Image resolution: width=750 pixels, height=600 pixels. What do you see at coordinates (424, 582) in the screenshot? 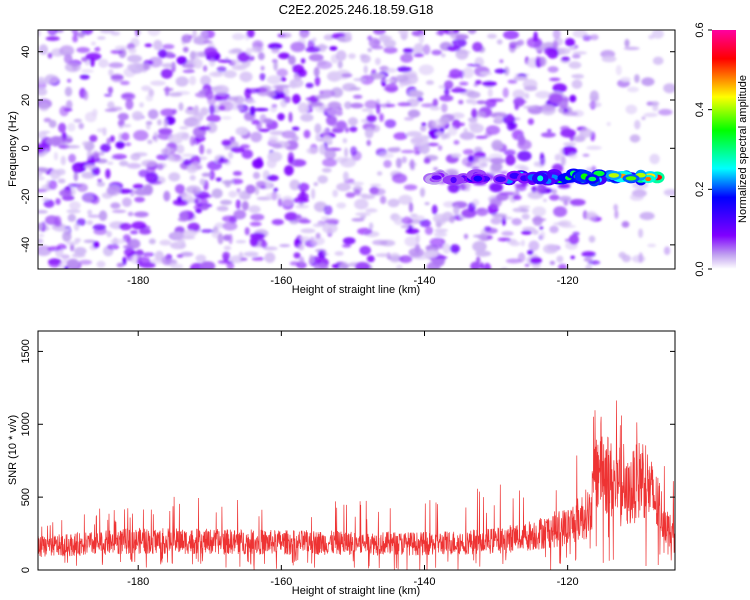
I see `snr-xtick-label: -140` at bounding box center [424, 582].